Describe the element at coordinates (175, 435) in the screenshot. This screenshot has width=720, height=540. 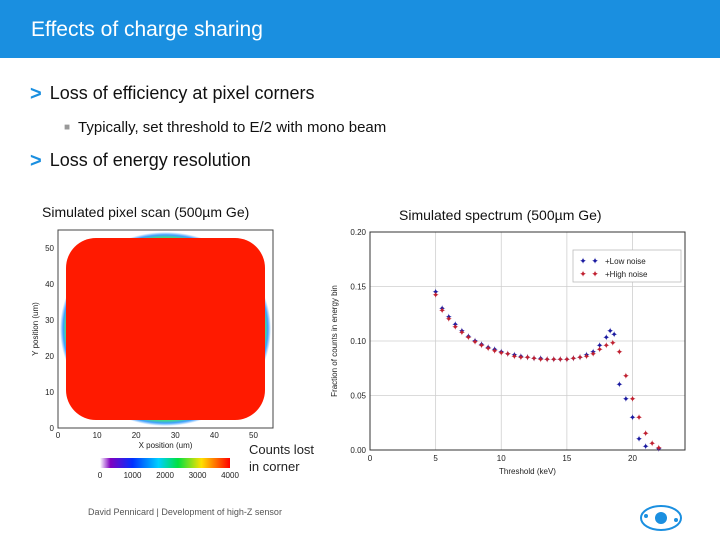
I see `x-tick-label: 30` at that location.